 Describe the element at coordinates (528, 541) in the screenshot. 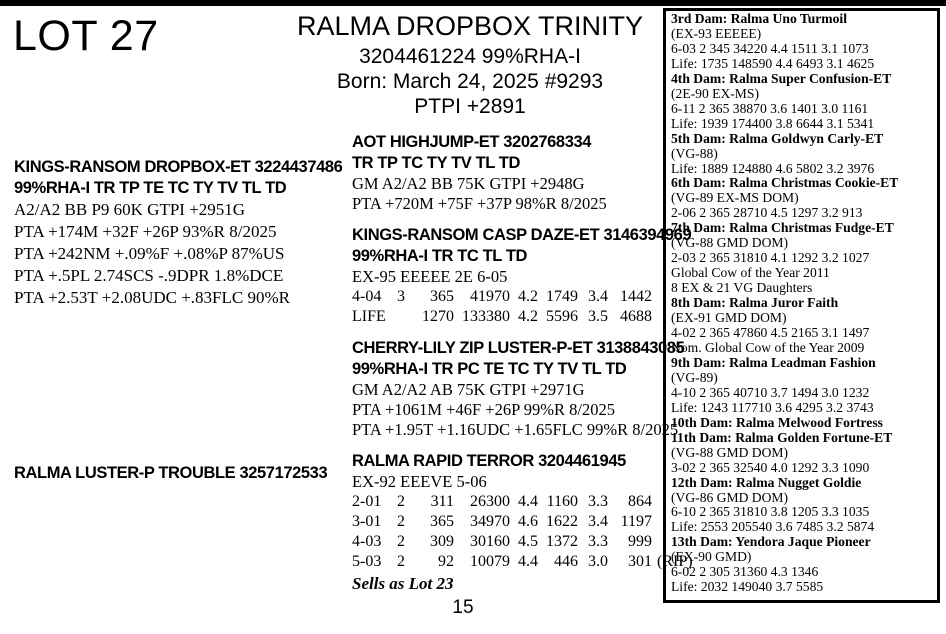

I see `lactation-cell: 4.5` at that location.